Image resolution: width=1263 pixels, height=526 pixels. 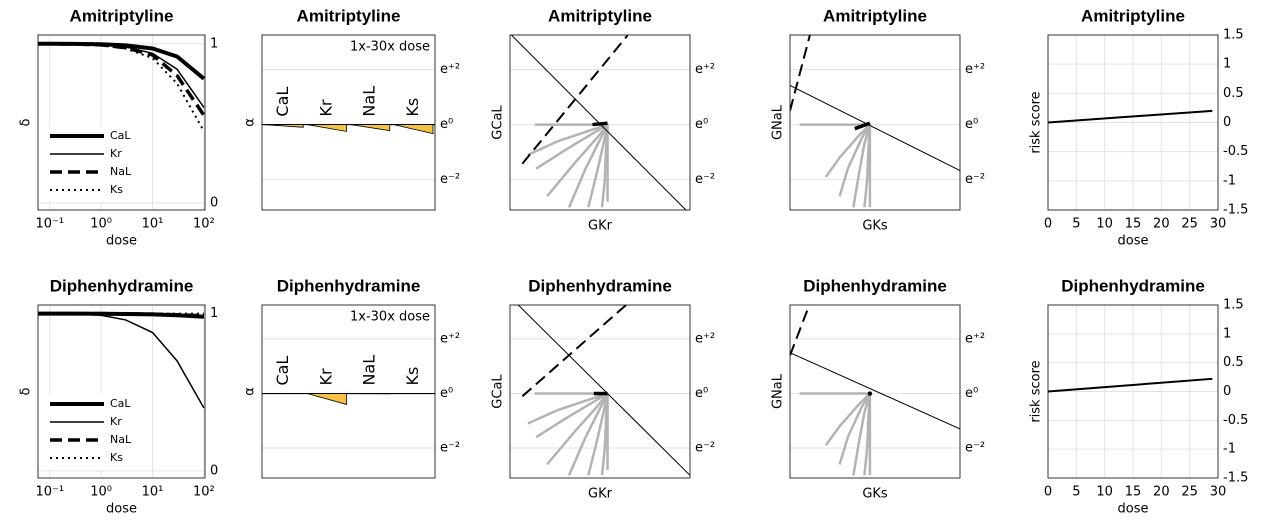 I want to click on x-tick-label: 10⁰, so click(x=101, y=492).